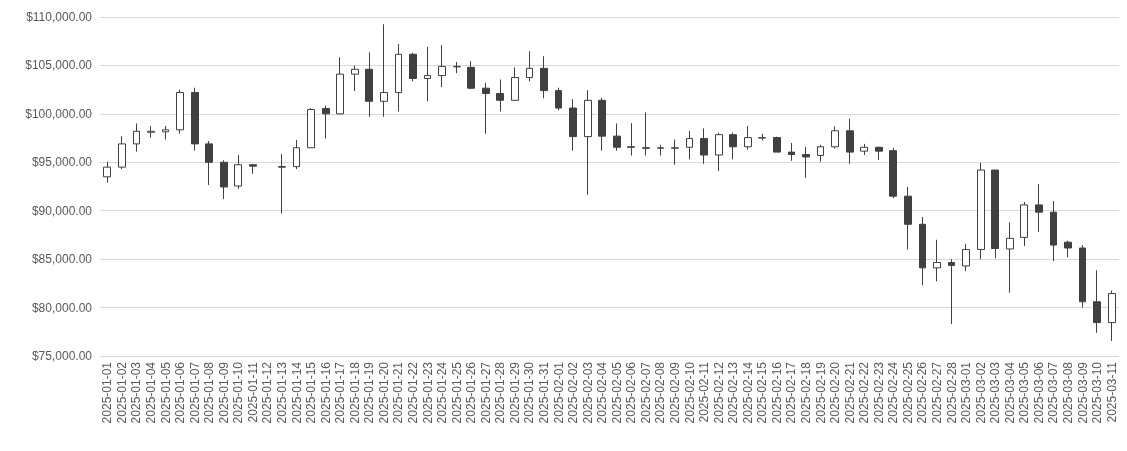  Describe the element at coordinates (966, 392) in the screenshot. I see `x-tick-label: 2025-03-01` at that location.